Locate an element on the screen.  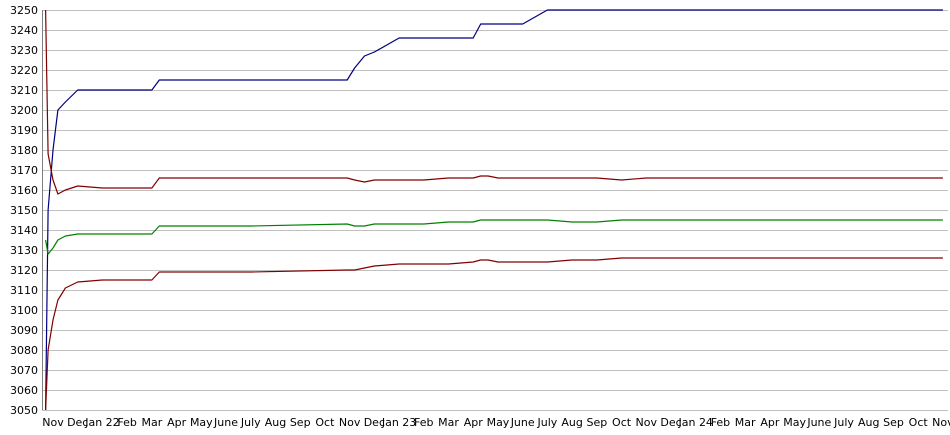
y-tick-label: 3250 is located at coordinates (24, 10).